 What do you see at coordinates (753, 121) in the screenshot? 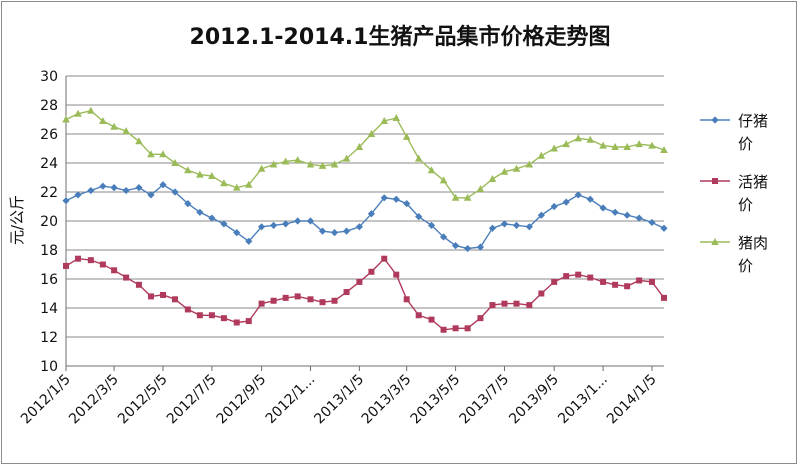
I see `legend-label: 仔猪` at bounding box center [753, 121].